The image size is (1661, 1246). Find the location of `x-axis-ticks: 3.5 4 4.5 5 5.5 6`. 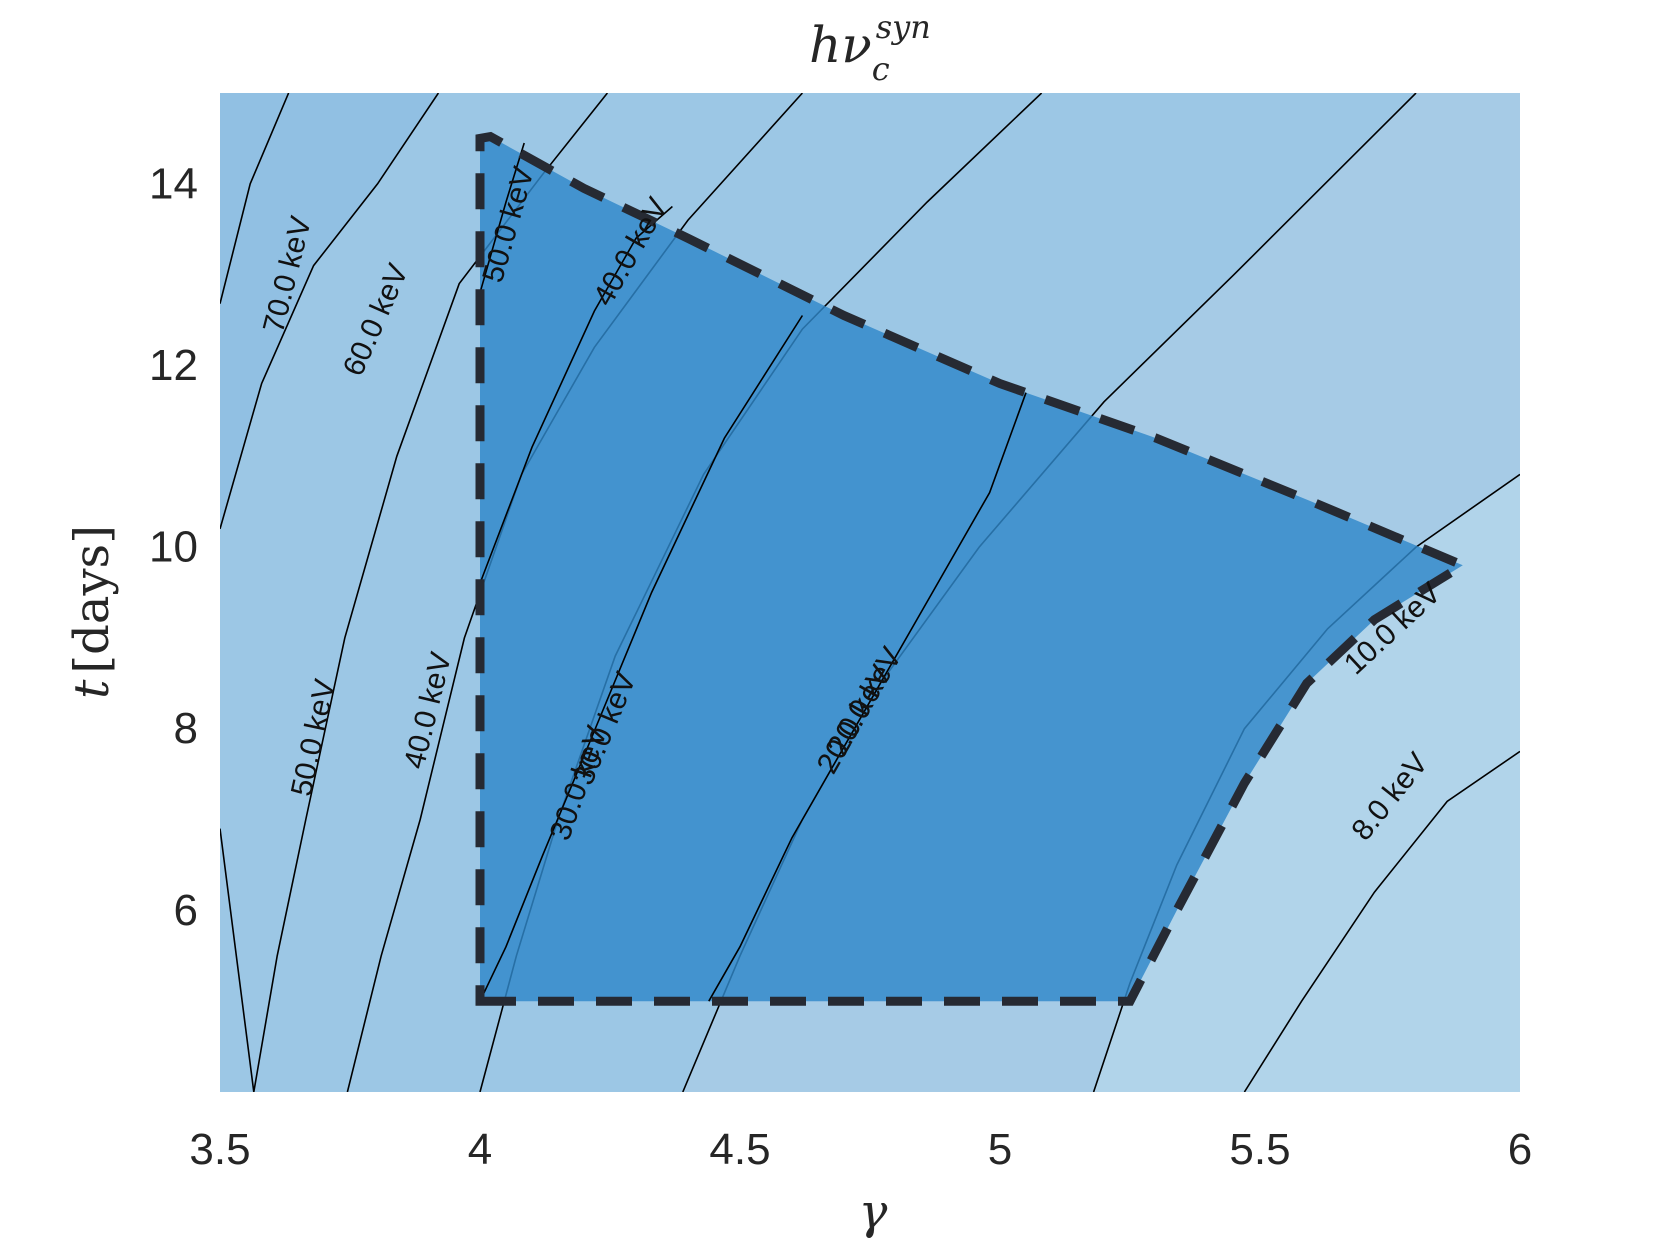

x-axis-ticks: 3.5 4 4.5 5 5.5 6 is located at coordinates (860, 1149).